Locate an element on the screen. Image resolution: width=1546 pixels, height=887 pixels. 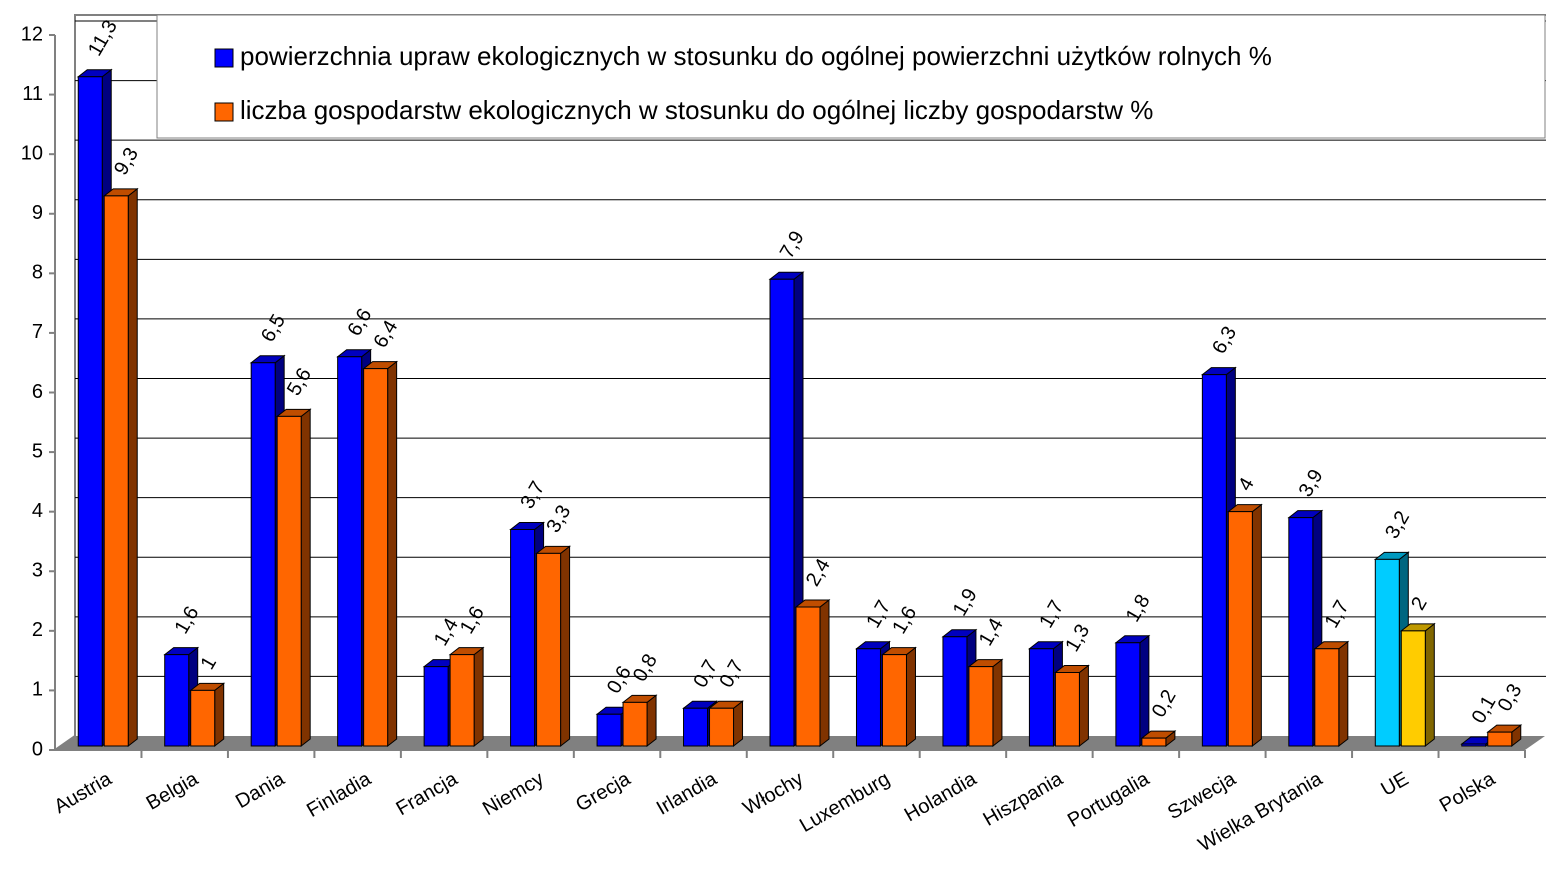
x-tick-label: Włochy is located at coordinates (773, 794).